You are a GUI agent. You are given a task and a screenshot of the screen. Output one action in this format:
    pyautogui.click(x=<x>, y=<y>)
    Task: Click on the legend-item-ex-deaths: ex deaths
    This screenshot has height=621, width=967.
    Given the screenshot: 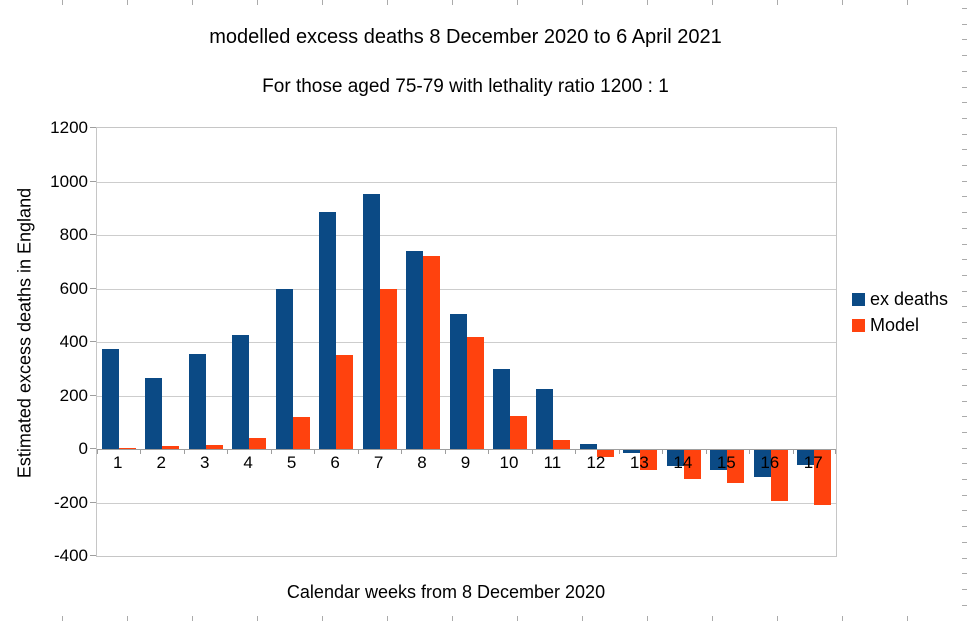 What is the action you would take?
    pyautogui.click(x=900, y=299)
    